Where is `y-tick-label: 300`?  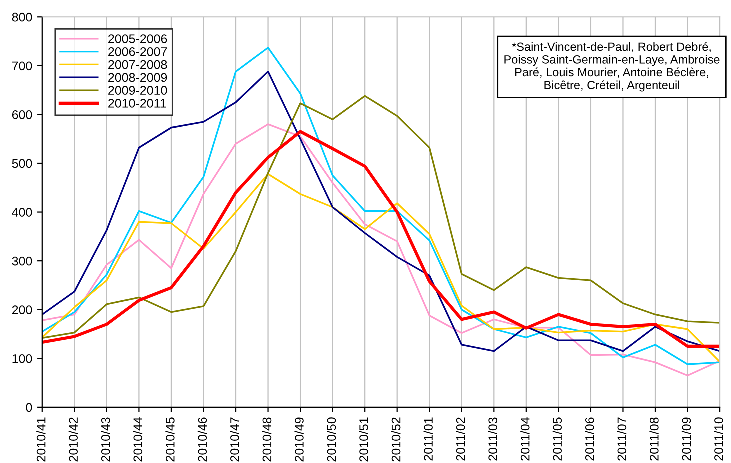 y-tick-label: 300 is located at coordinates (22, 261).